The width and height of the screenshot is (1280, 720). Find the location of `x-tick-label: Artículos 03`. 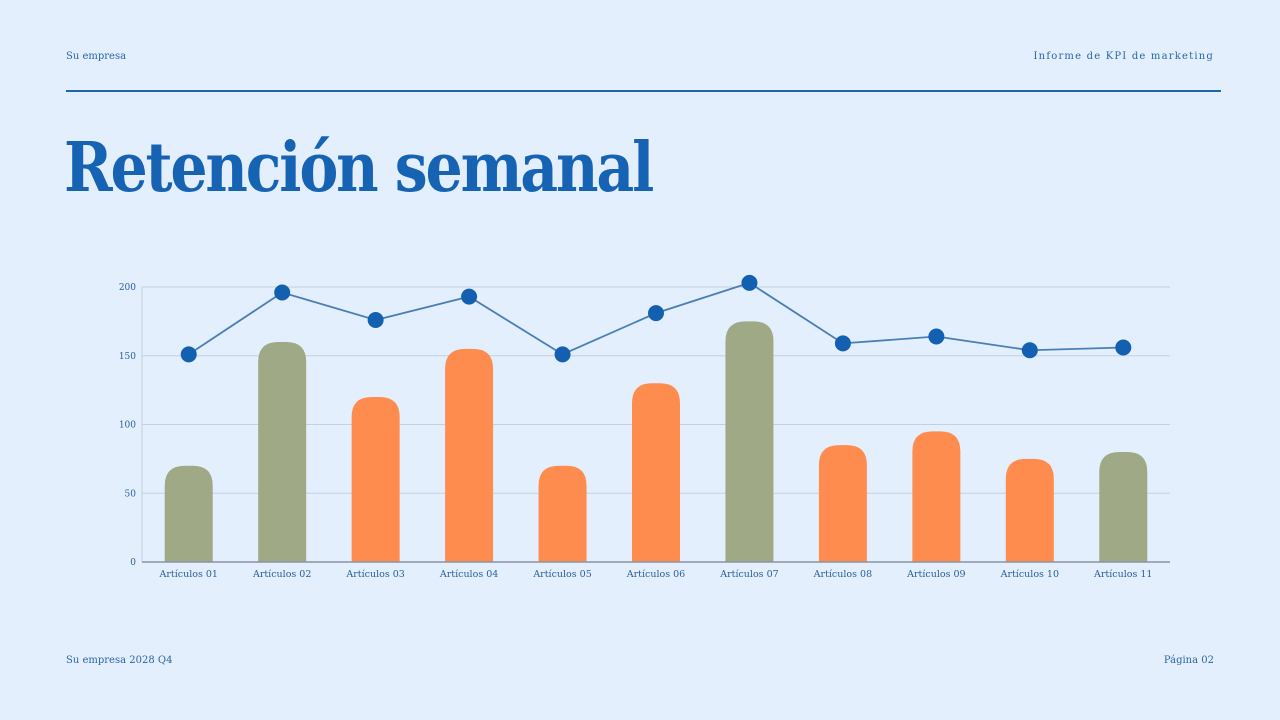

x-tick-label: Artículos 03 is located at coordinates (374, 574).